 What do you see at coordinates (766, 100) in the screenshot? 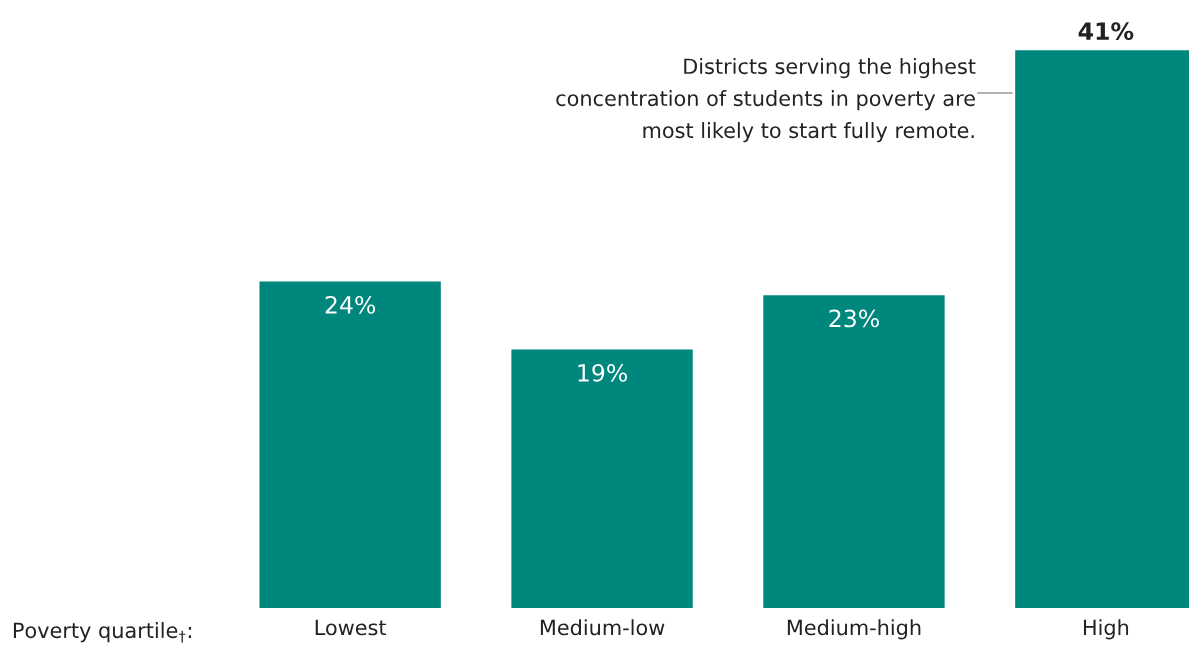
I see `annotation: Districts serving the highest concentration of students in poverty are most likely to start fully remote.` at bounding box center [766, 100].